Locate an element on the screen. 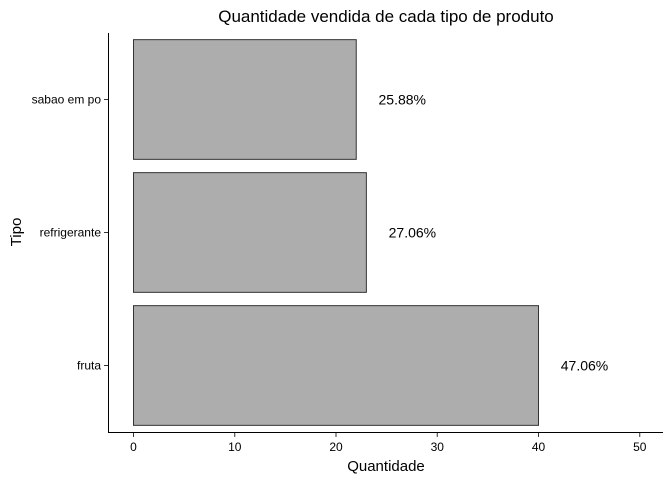 The image size is (672, 480). x-tick-label-0: 0 is located at coordinates (133, 447).